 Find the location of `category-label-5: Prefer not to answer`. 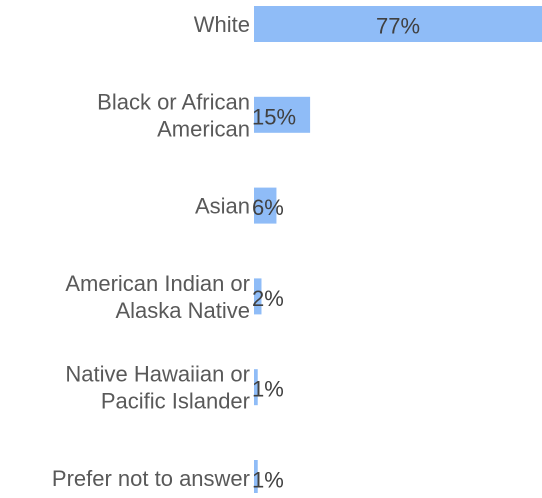

category-label-5: Prefer not to answer is located at coordinates (151, 478).